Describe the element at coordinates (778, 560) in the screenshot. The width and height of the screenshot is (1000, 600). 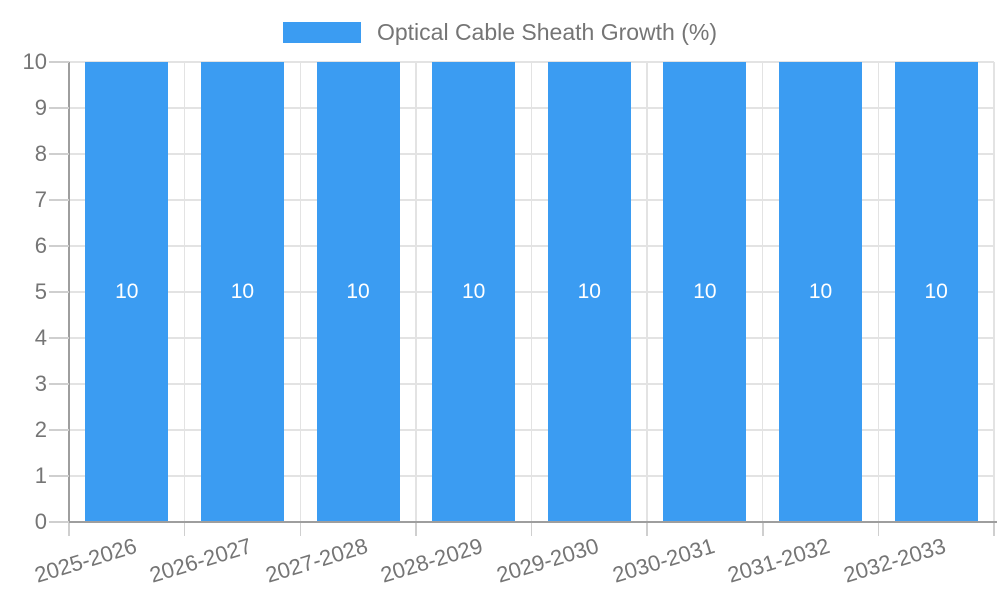
I see `x-axis-label: 2031-2032` at that location.